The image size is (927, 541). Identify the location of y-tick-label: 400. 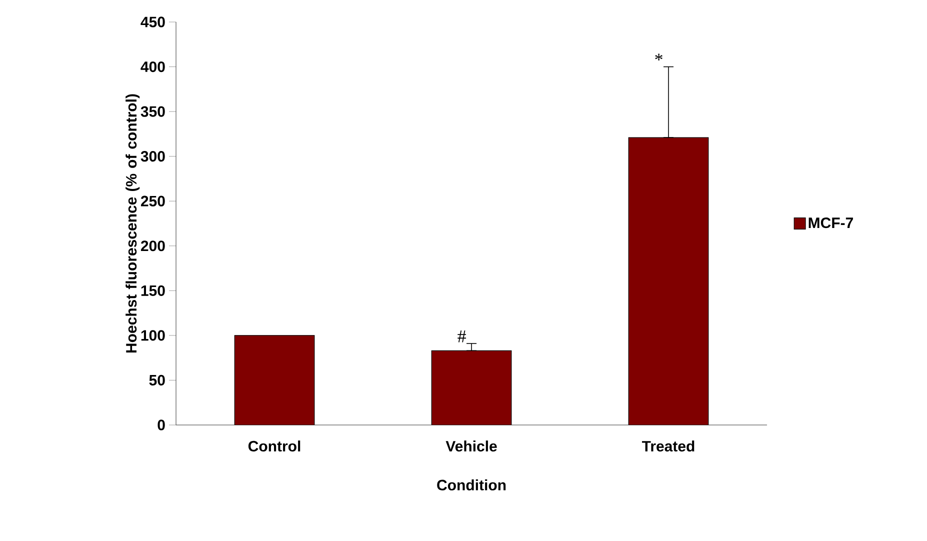
(152, 66).